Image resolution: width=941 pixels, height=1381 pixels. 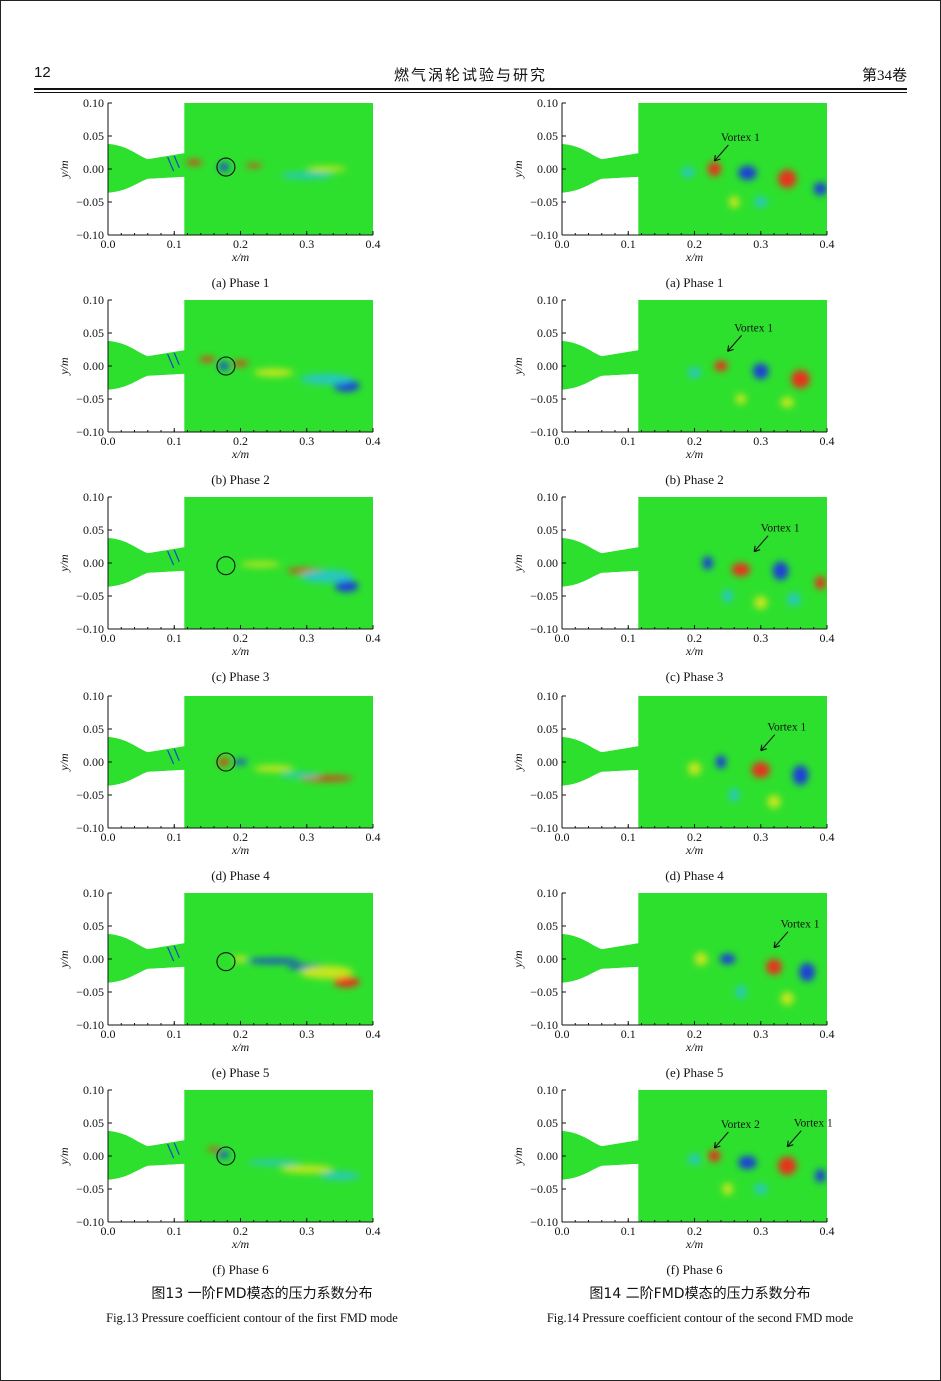 I want to click on page-number: 12, so click(x=42, y=72).